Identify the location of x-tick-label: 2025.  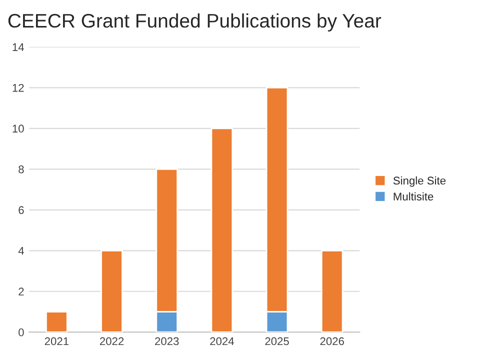
(277, 341).